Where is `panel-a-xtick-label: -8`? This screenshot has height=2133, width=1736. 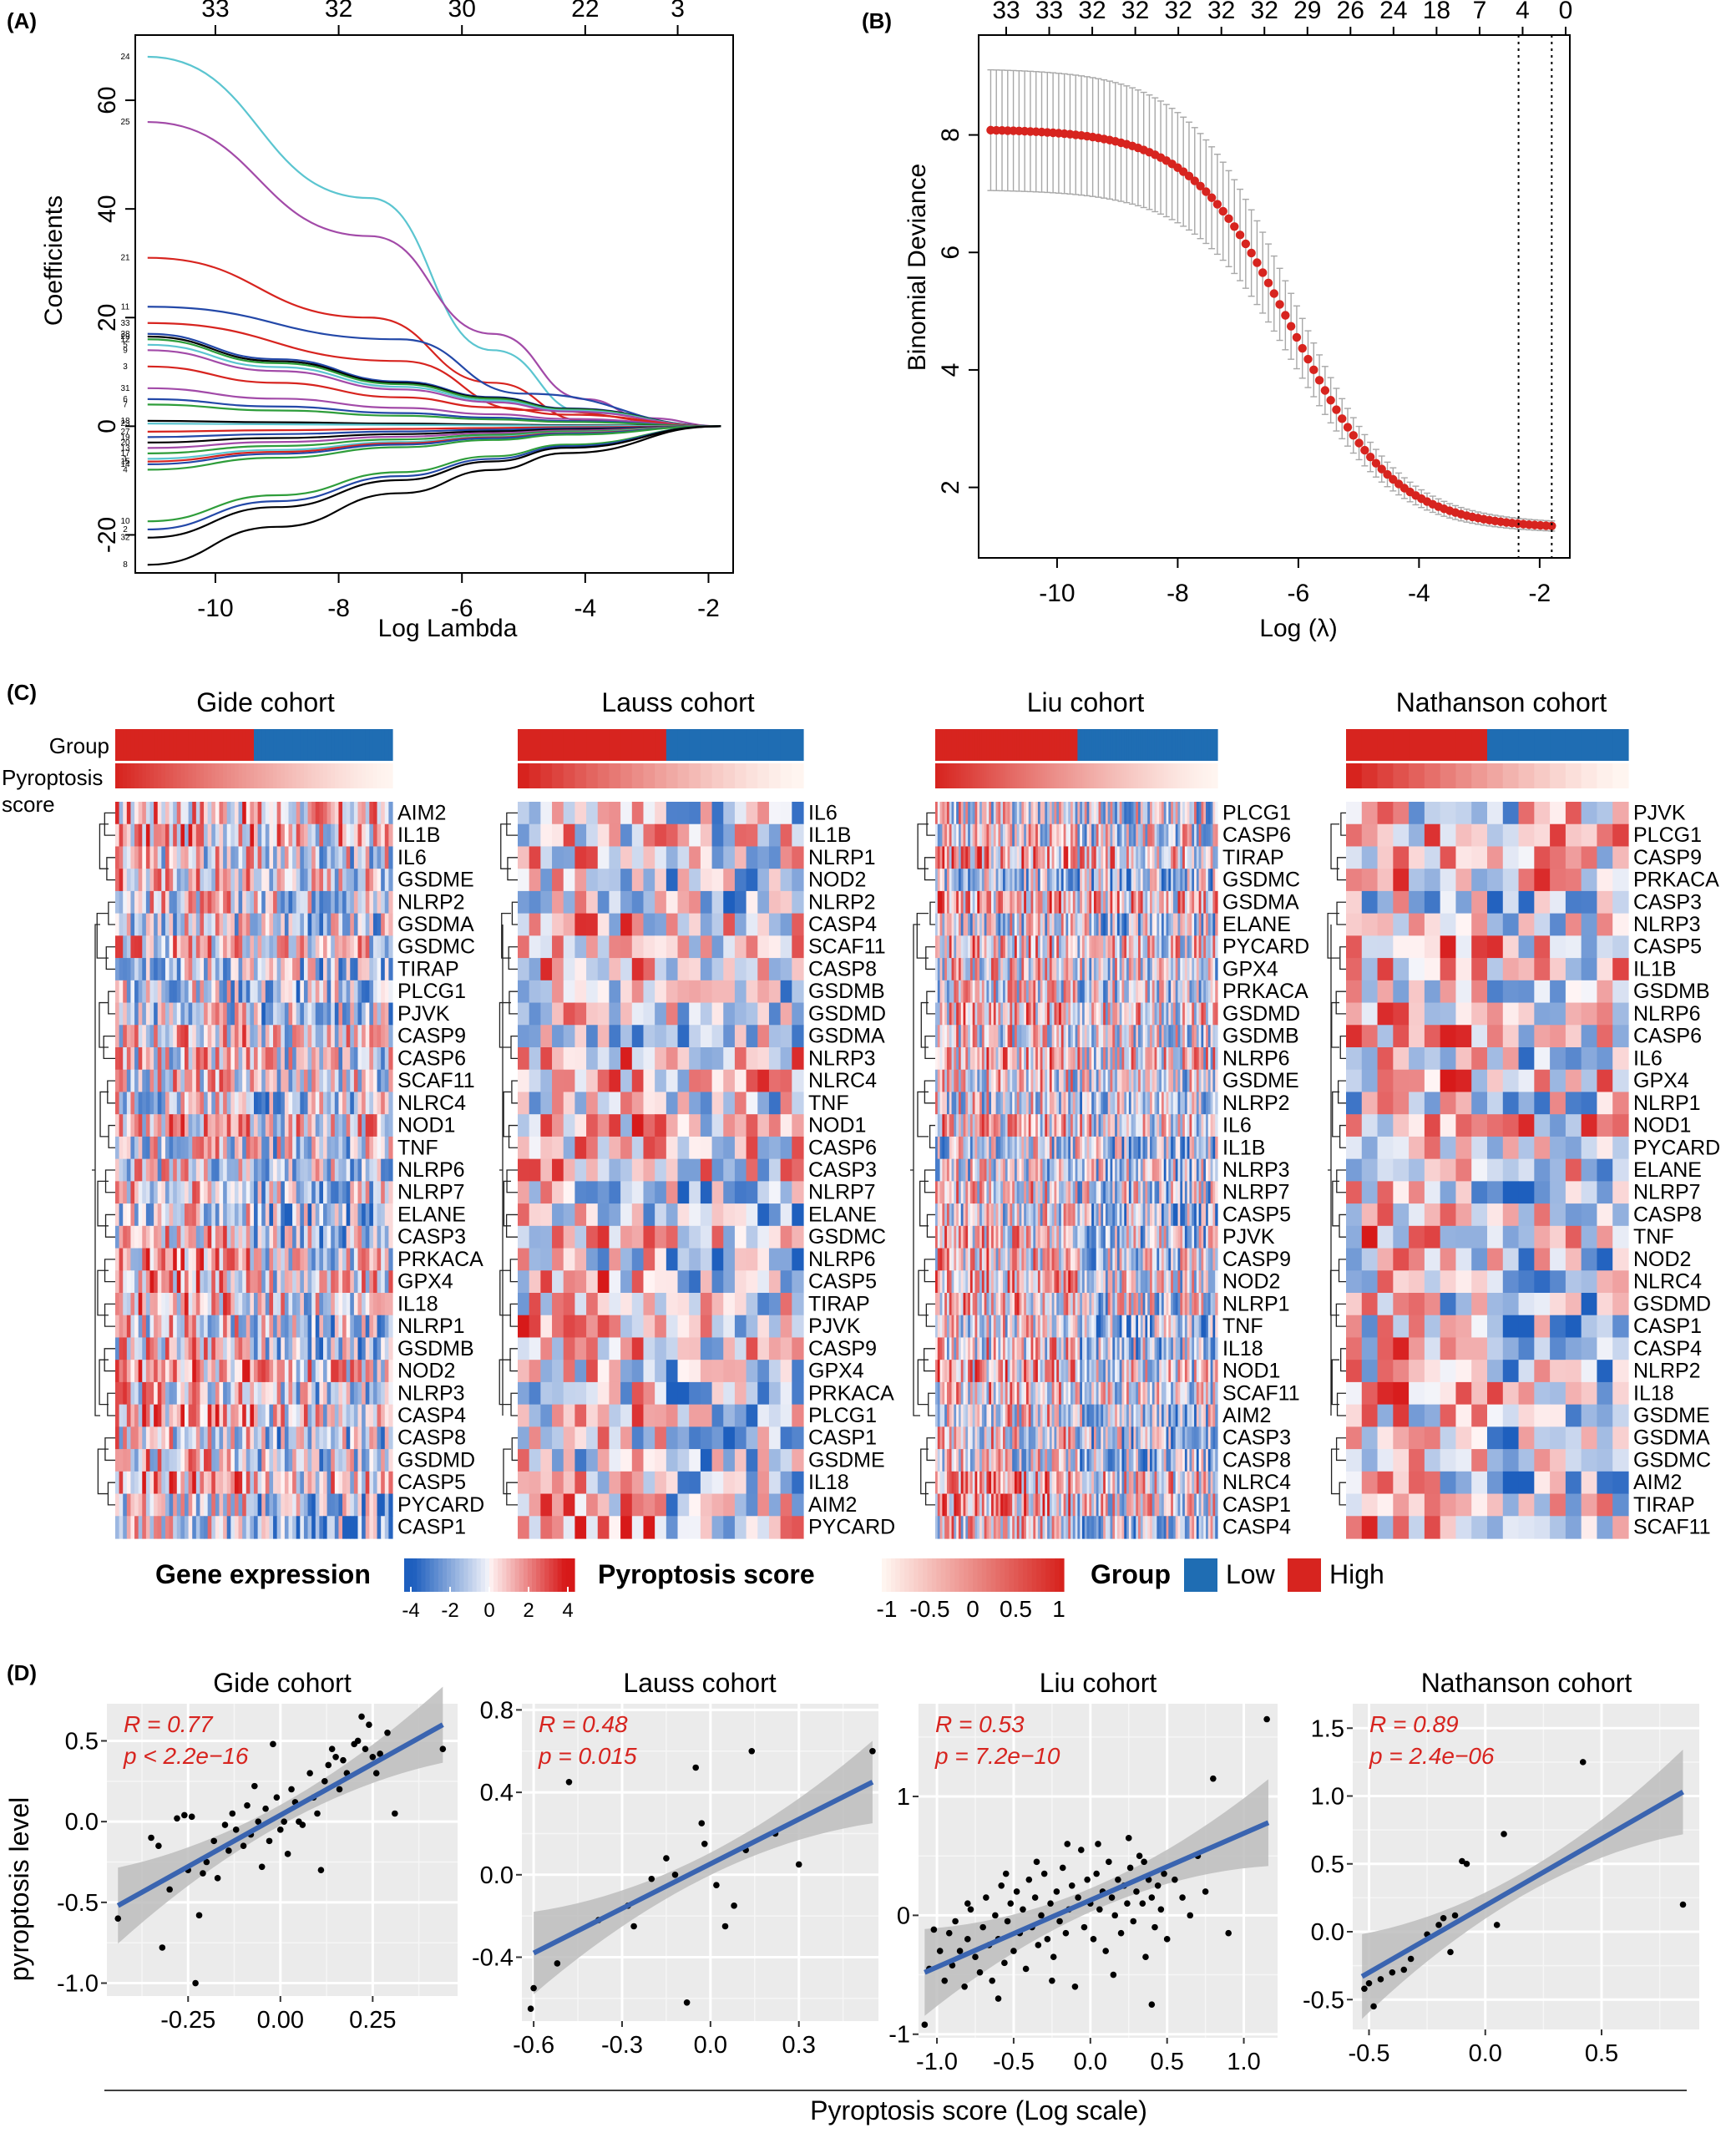 panel-a-xtick-label: -8 is located at coordinates (338, 608).